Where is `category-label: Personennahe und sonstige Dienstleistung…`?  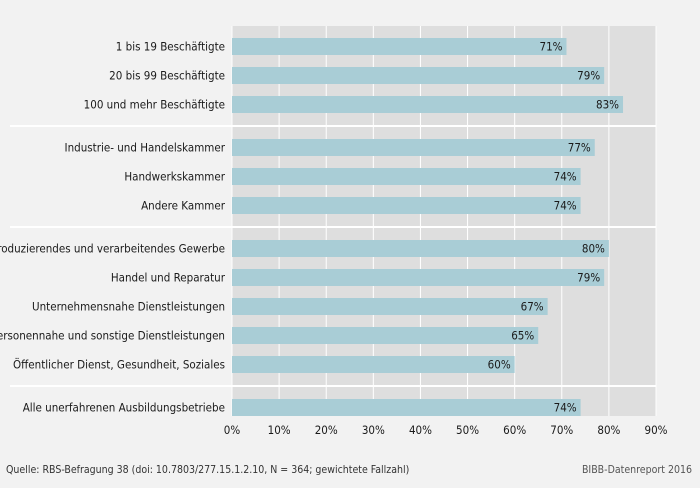
category-label: Personennahe und sonstige Dienstleistung… is located at coordinates (112, 336).